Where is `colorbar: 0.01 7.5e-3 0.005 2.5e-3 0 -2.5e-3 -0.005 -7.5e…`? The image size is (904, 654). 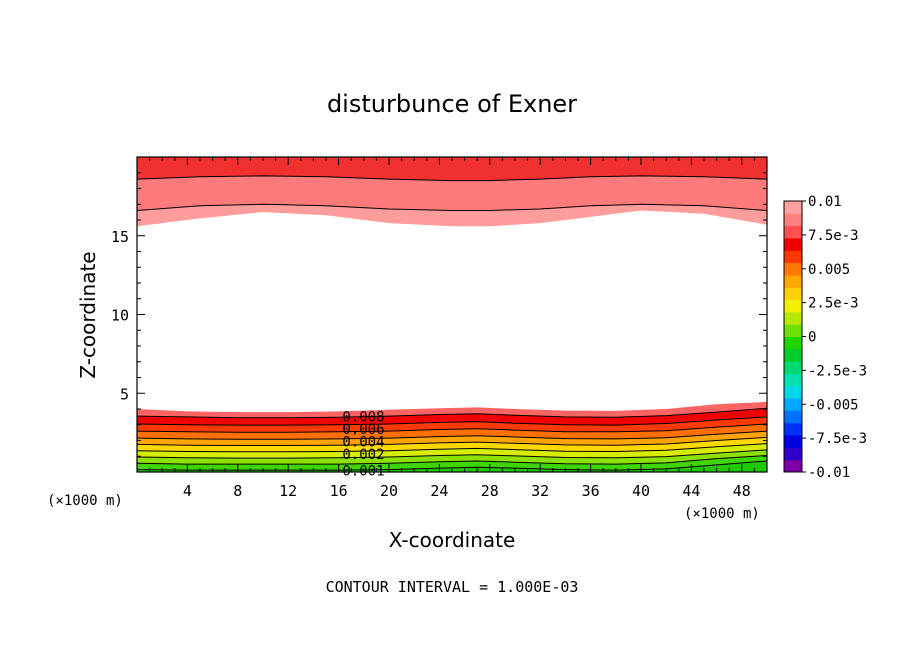
colorbar: 0.01 7.5e-3 0.005 2.5e-3 0 -2.5e-3 -0.005 -7.5e… is located at coordinates (825, 337).